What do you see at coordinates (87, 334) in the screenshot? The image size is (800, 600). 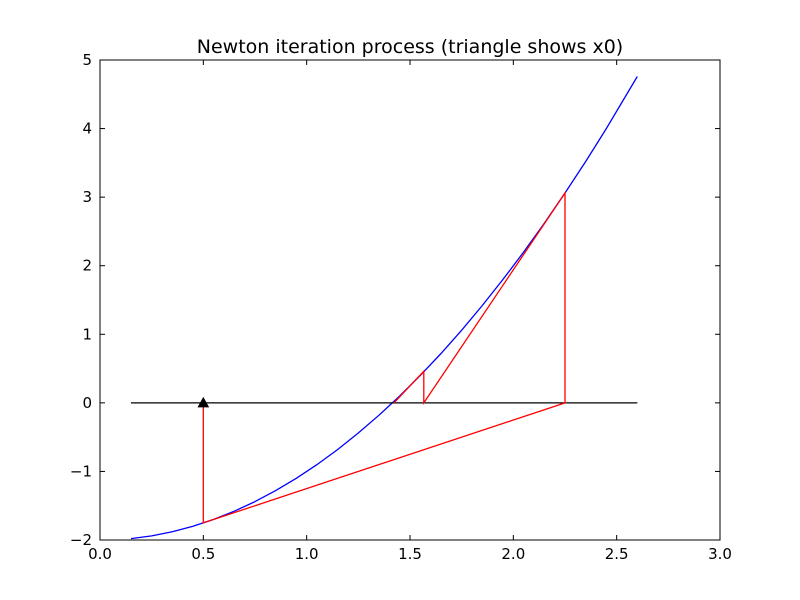 I see `y-tick-label: 1` at bounding box center [87, 334].